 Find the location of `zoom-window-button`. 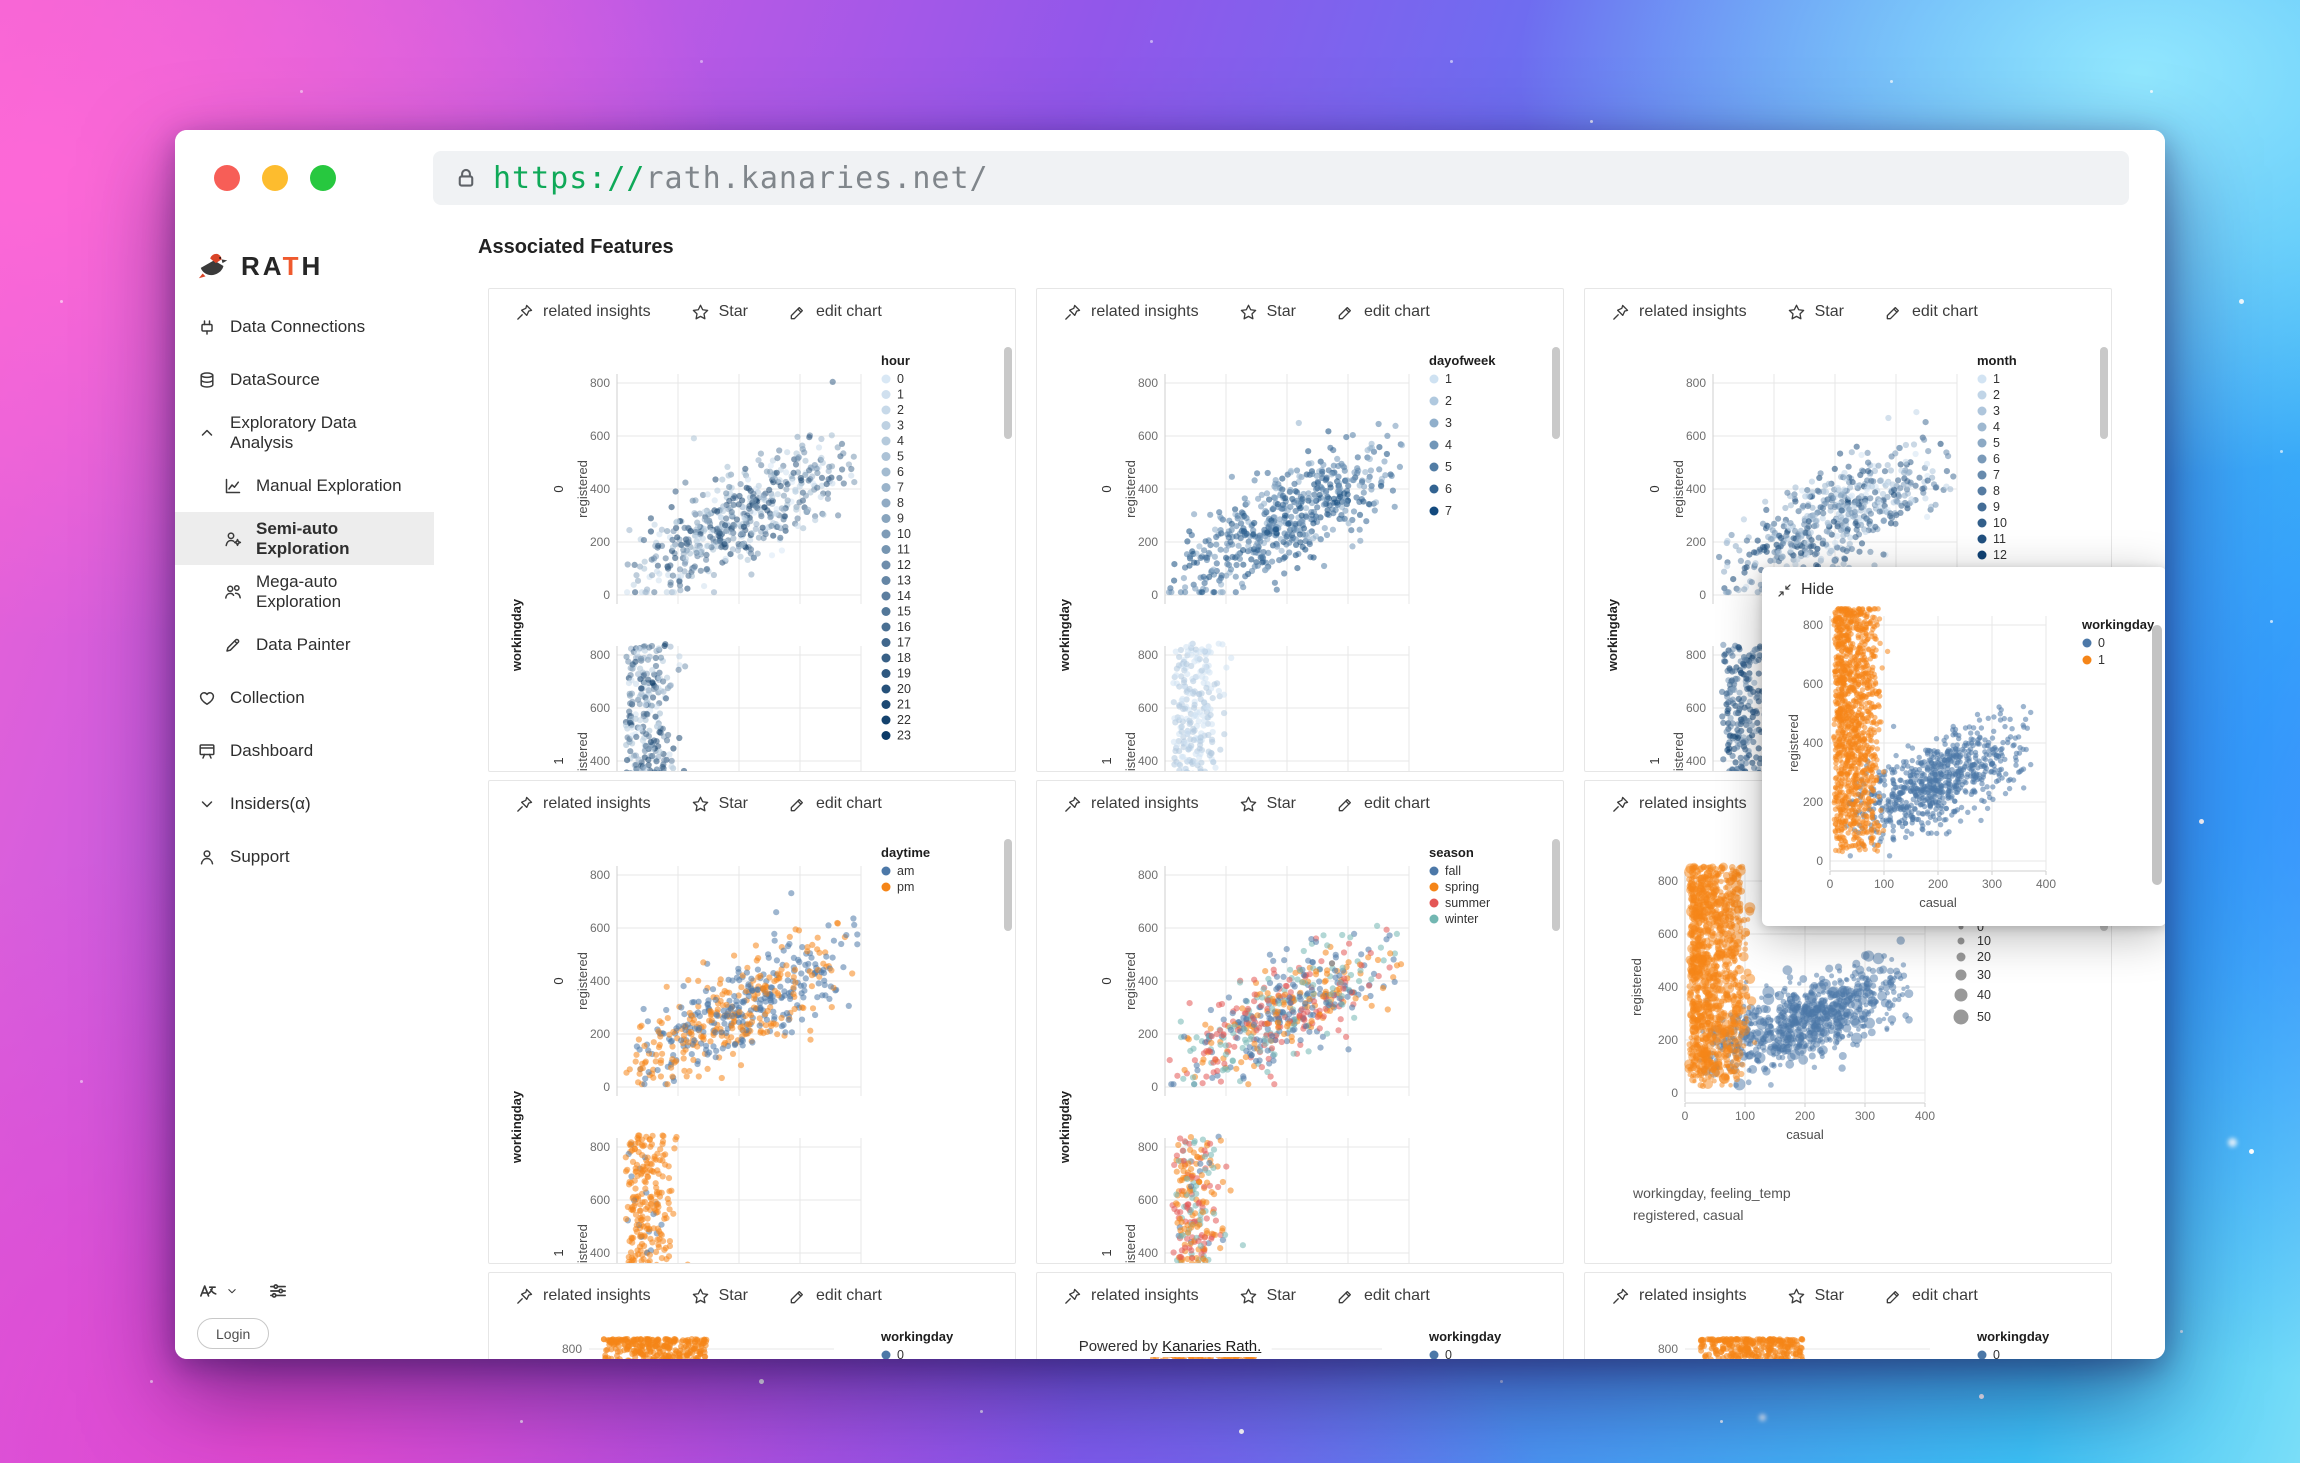

zoom-window-button is located at coordinates (323, 178).